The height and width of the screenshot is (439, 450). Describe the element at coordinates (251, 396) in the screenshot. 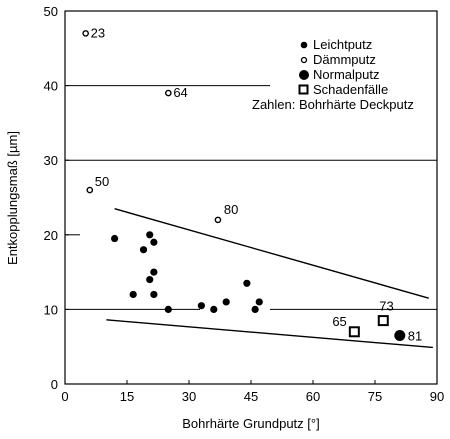

I see `x-tick-label-45: 45` at that location.